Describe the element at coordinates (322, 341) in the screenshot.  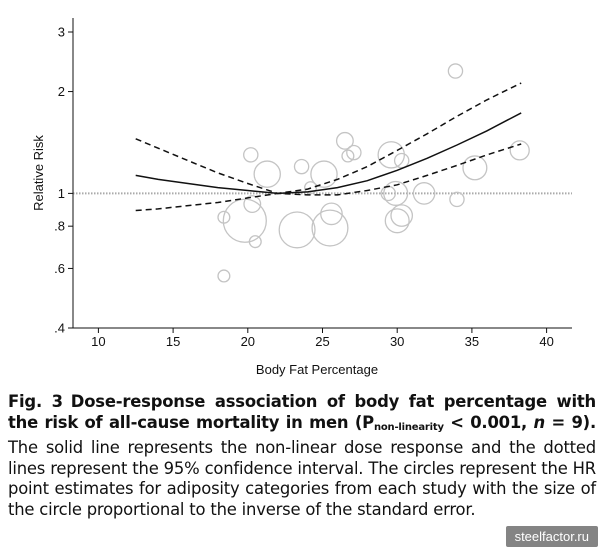
I see `x-tick-label: 25` at that location.